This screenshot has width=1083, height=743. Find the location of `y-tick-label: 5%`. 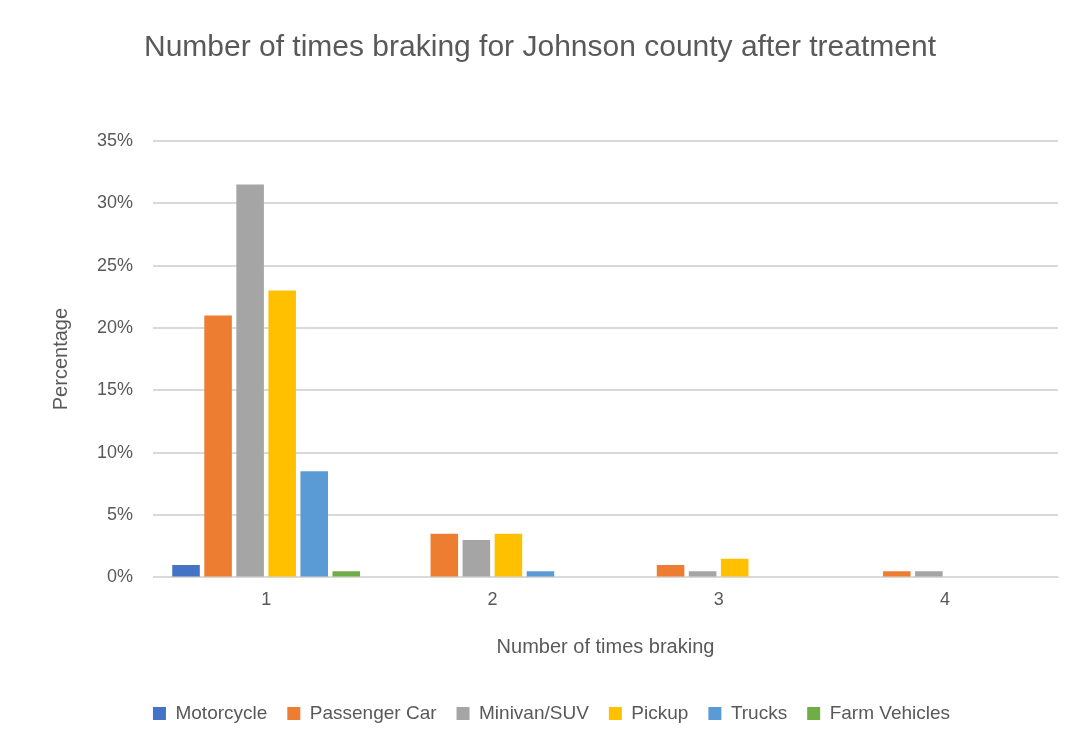

y-tick-label: 5% is located at coordinates (120, 514).